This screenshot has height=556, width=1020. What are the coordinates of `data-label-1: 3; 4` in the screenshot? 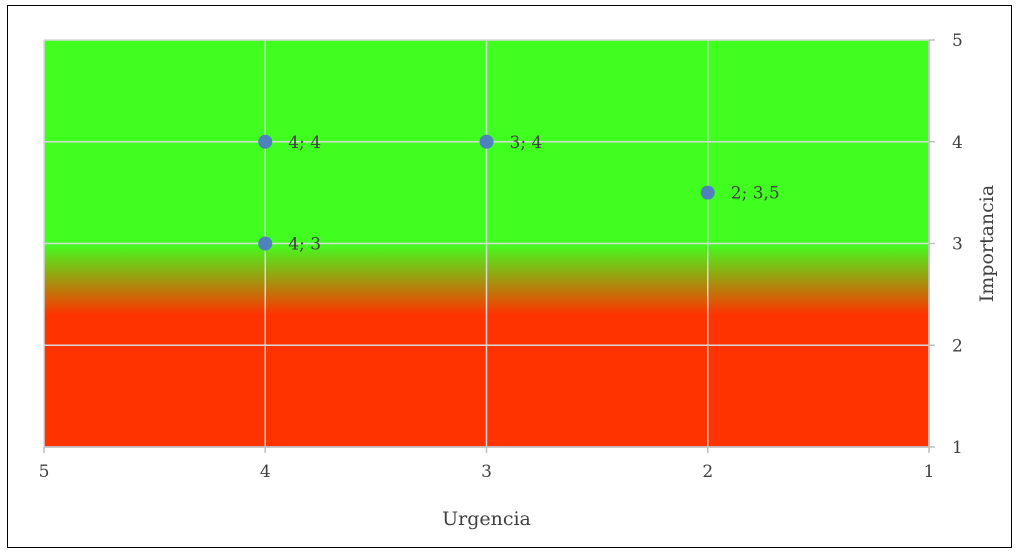 It's located at (526, 143).